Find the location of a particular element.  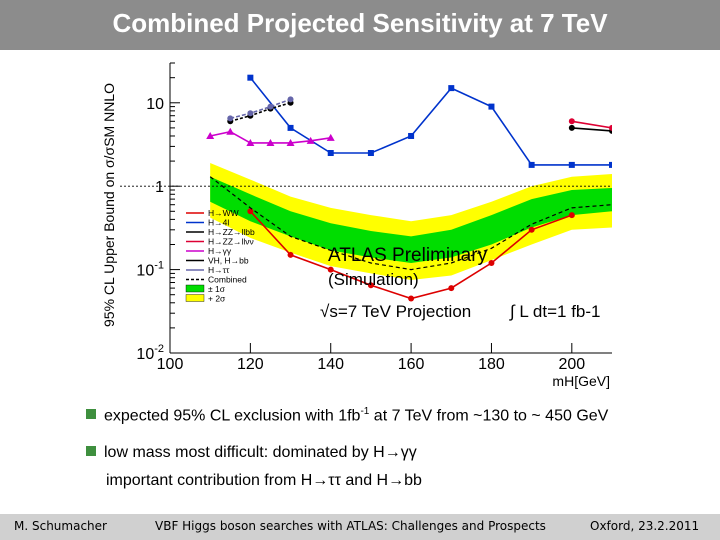

y-tick-label: 10 is located at coordinates (155, 104).